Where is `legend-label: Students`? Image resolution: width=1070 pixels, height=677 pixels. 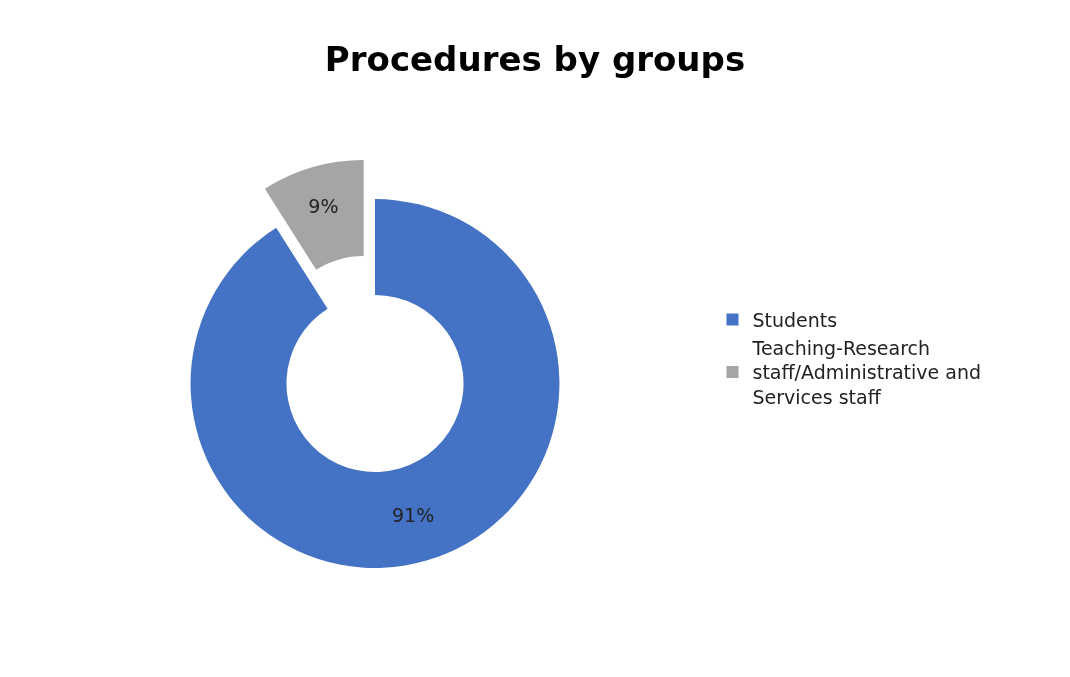
legend-label: Students is located at coordinates (795, 319).